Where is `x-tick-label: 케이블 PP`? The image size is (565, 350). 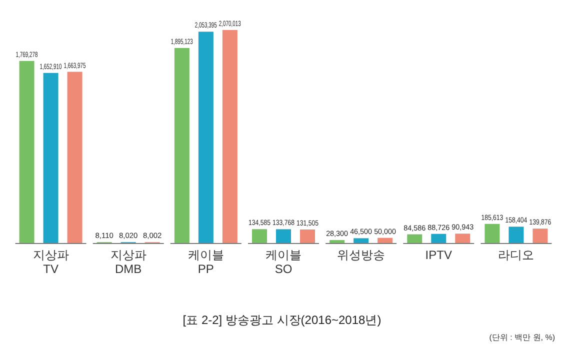
x-tick-label: 케이블 PP is located at coordinates (206, 262).